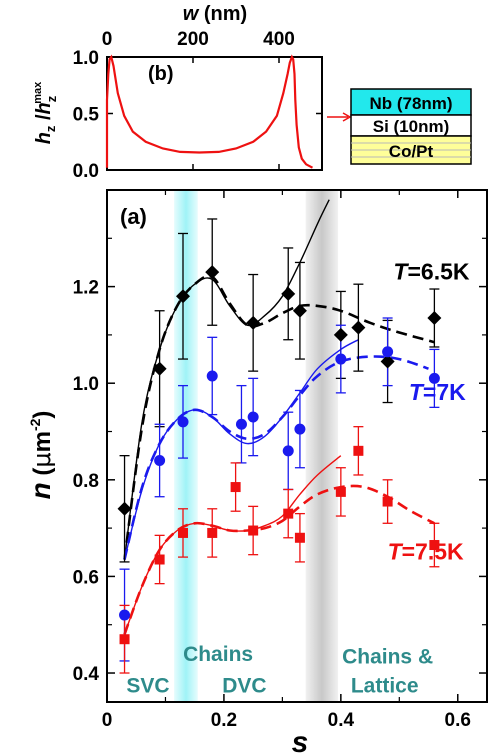 Image resolution: width=489 pixels, height=754 pixels. Describe the element at coordinates (45, 112) in the screenshot. I see `panel-b-ylabel: hz /hzmax` at that location.